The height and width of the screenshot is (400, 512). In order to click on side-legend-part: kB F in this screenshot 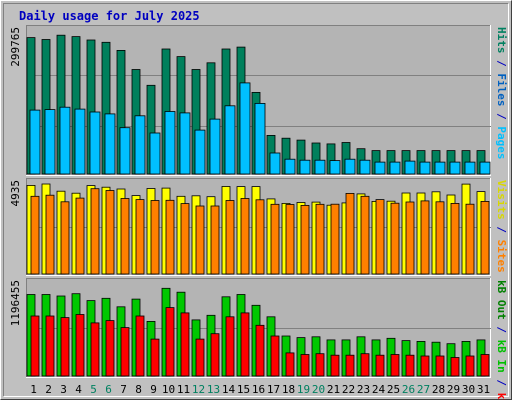, I will do `click(501, 396)`.